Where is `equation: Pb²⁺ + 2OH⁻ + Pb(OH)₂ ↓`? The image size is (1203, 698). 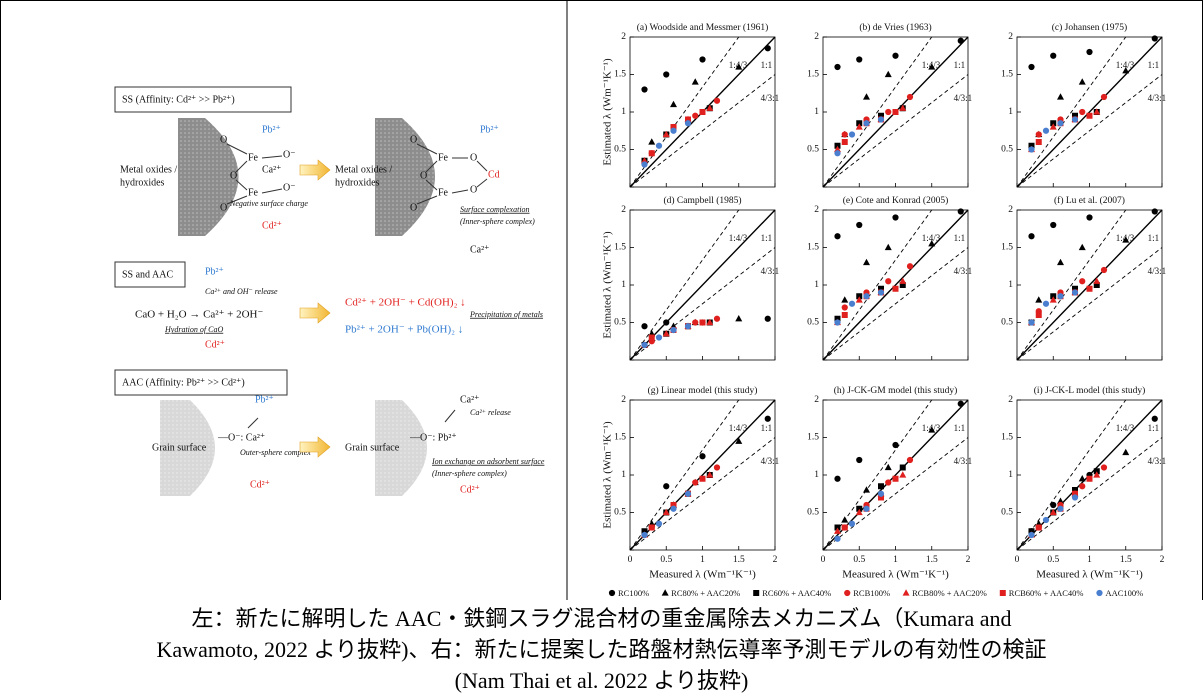
equation: Pb²⁺ + 2OH⁻ + Pb(OH)₂ ↓ is located at coordinates (404, 330).